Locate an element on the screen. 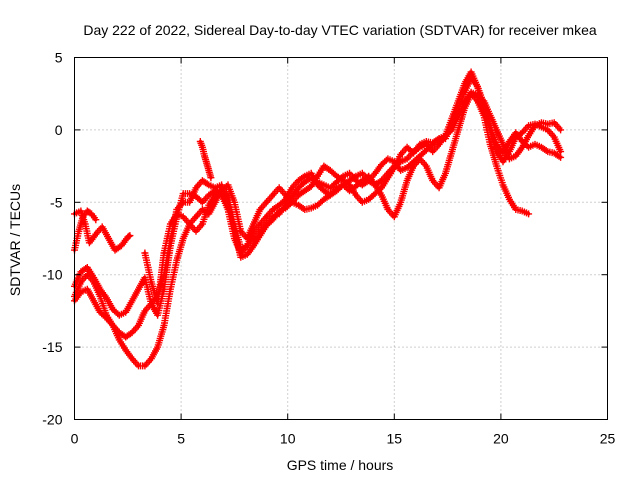 This screenshot has height=480, width=640. x-tick-label: 0 is located at coordinates (75, 439).